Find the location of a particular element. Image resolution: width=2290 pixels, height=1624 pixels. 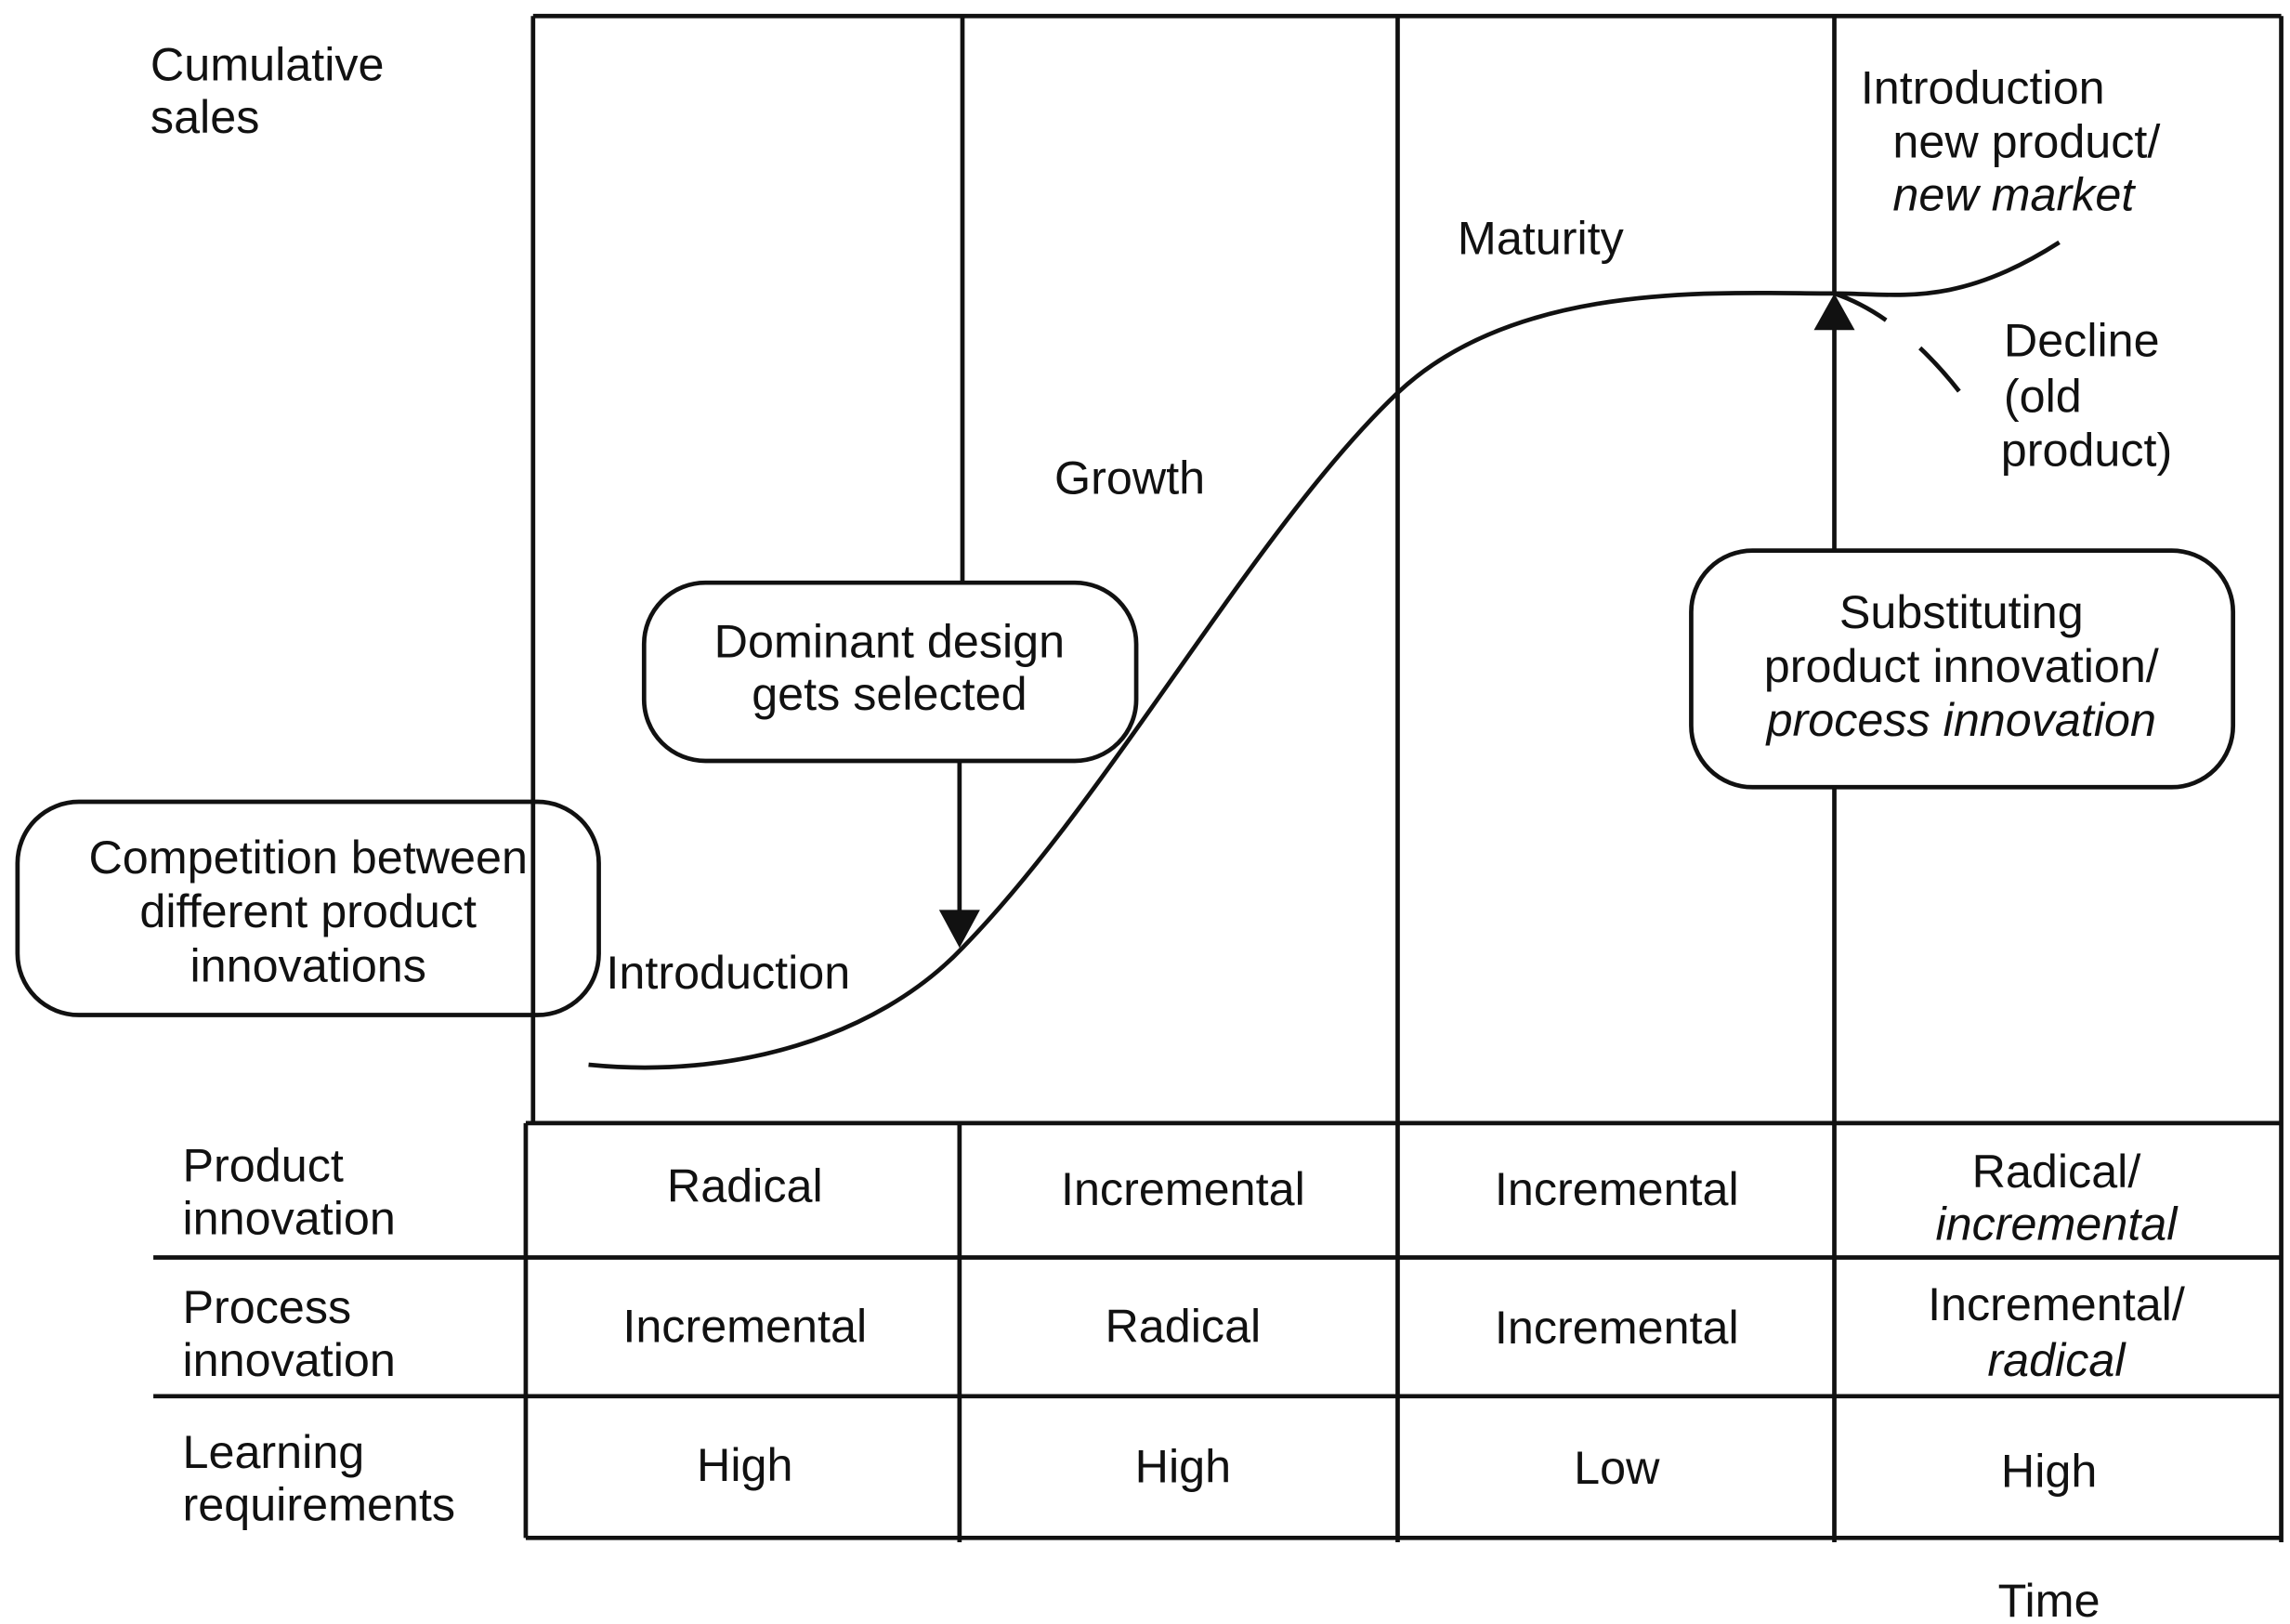

new-product-label: new market is located at coordinates (2014, 194).